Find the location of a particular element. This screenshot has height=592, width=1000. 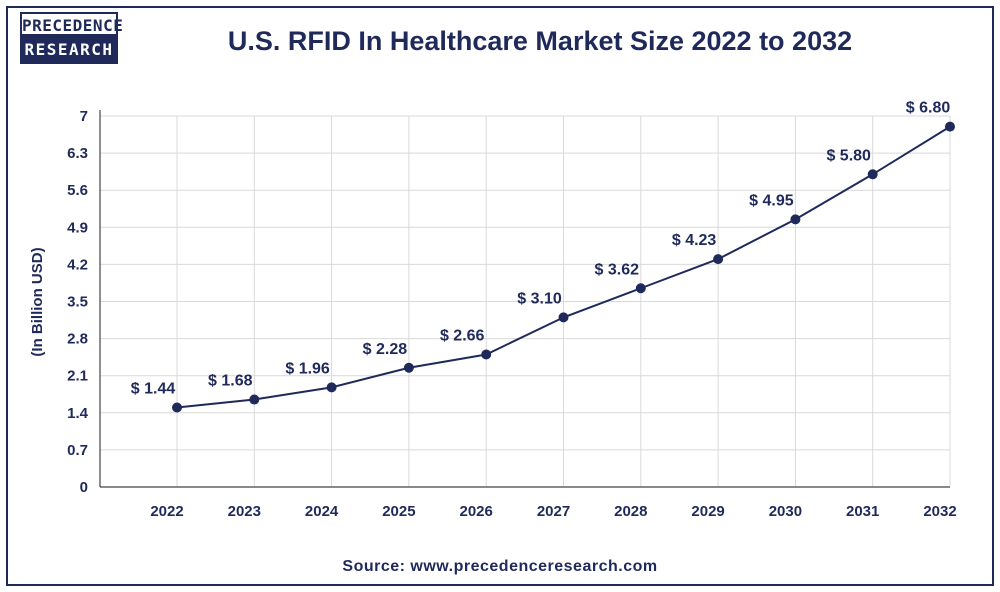

x-tick-label: 2022 is located at coordinates (166, 511).